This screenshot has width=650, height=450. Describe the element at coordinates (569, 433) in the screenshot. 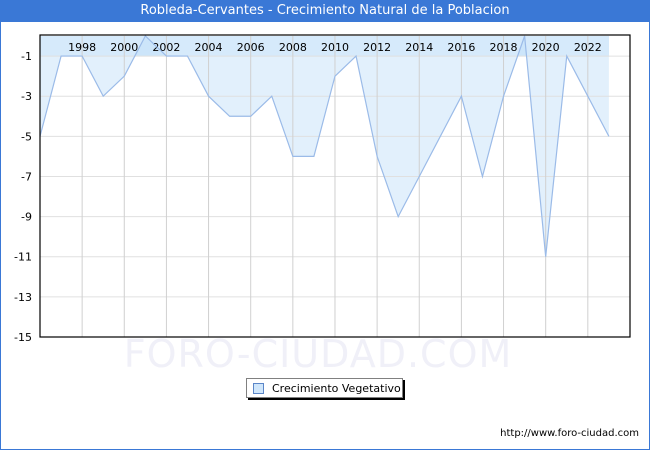

I see `source-url: http://www.foro-ciudad.com` at that location.